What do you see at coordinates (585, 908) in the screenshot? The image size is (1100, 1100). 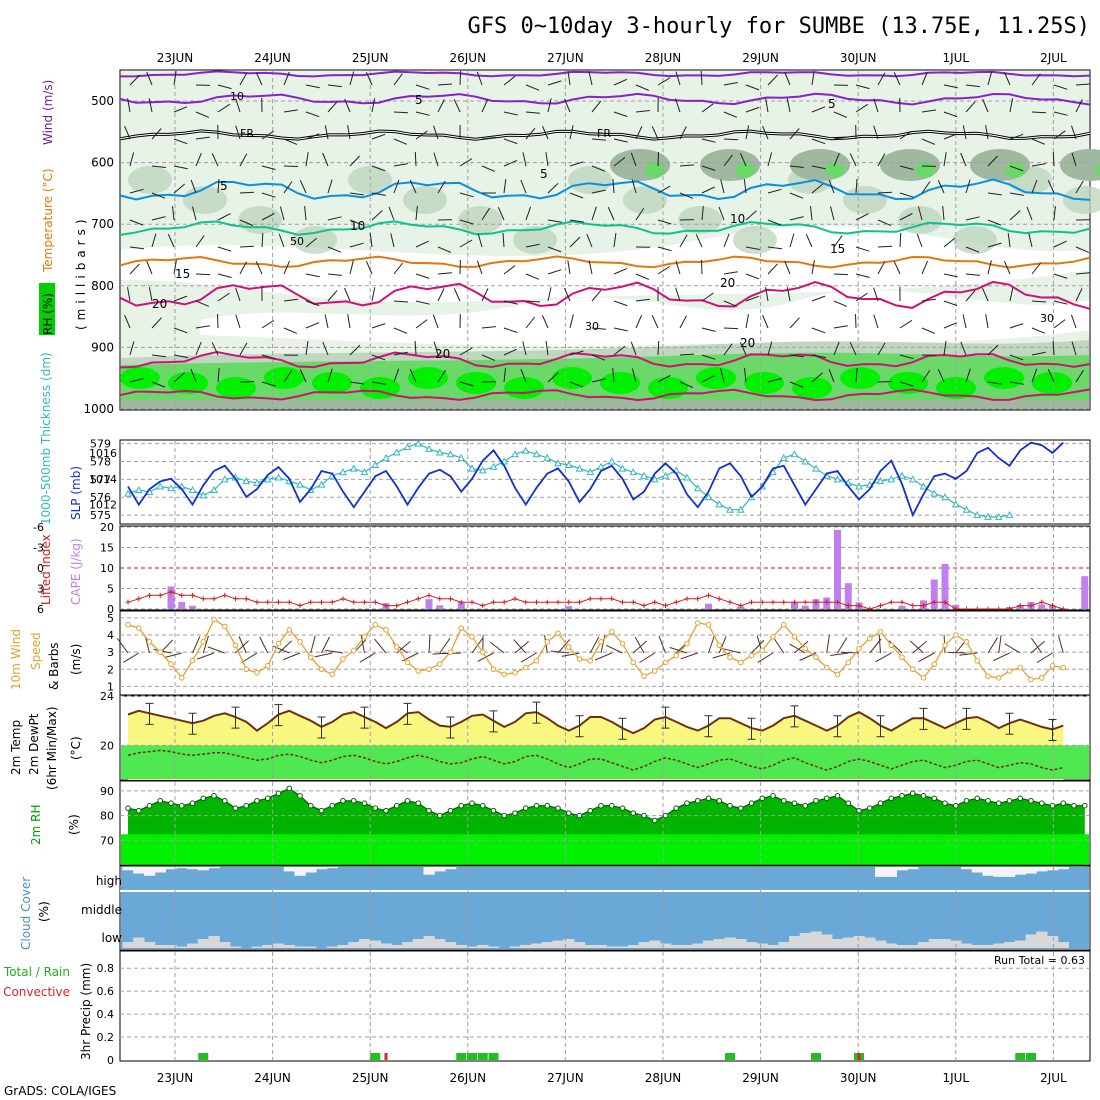 I see `cloud-content: high middle low` at bounding box center [585, 908].